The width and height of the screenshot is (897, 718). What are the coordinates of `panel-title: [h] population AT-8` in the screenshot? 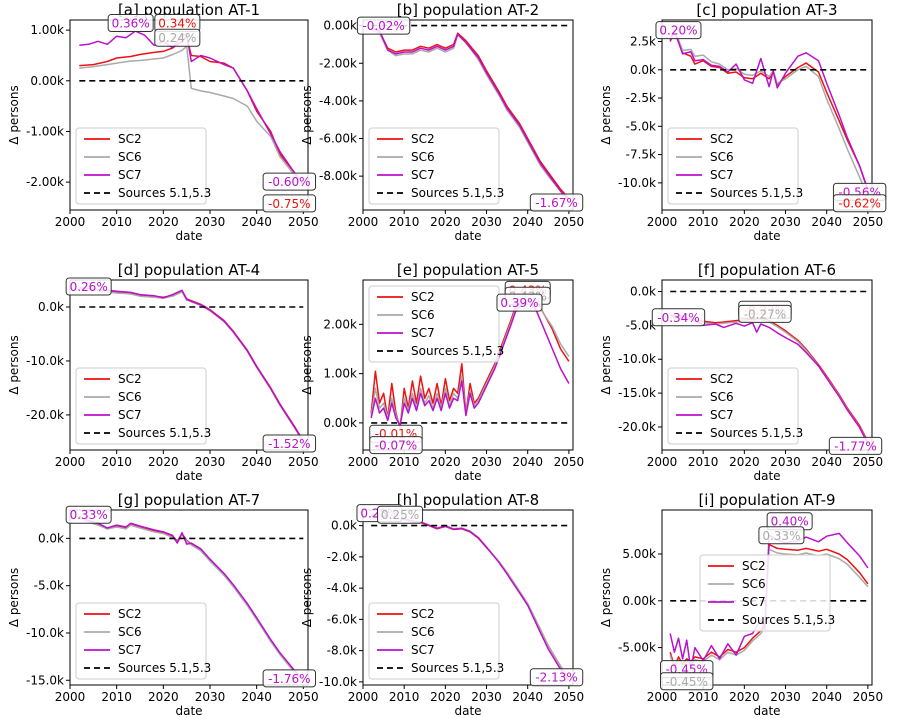 It's located at (468, 500).